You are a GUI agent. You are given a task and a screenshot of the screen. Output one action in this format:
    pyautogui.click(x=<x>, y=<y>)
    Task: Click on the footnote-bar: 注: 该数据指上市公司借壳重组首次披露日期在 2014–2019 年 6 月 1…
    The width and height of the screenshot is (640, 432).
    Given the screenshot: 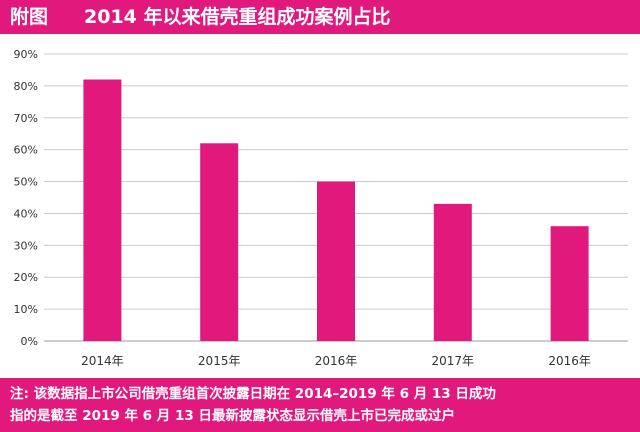 What is the action you would take?
    pyautogui.click(x=320, y=405)
    